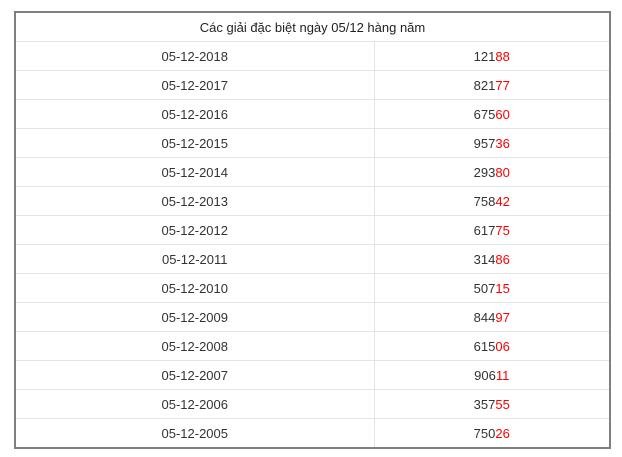  Describe the element at coordinates (502, 288) in the screenshot. I see `prize-suffix: 15` at that location.